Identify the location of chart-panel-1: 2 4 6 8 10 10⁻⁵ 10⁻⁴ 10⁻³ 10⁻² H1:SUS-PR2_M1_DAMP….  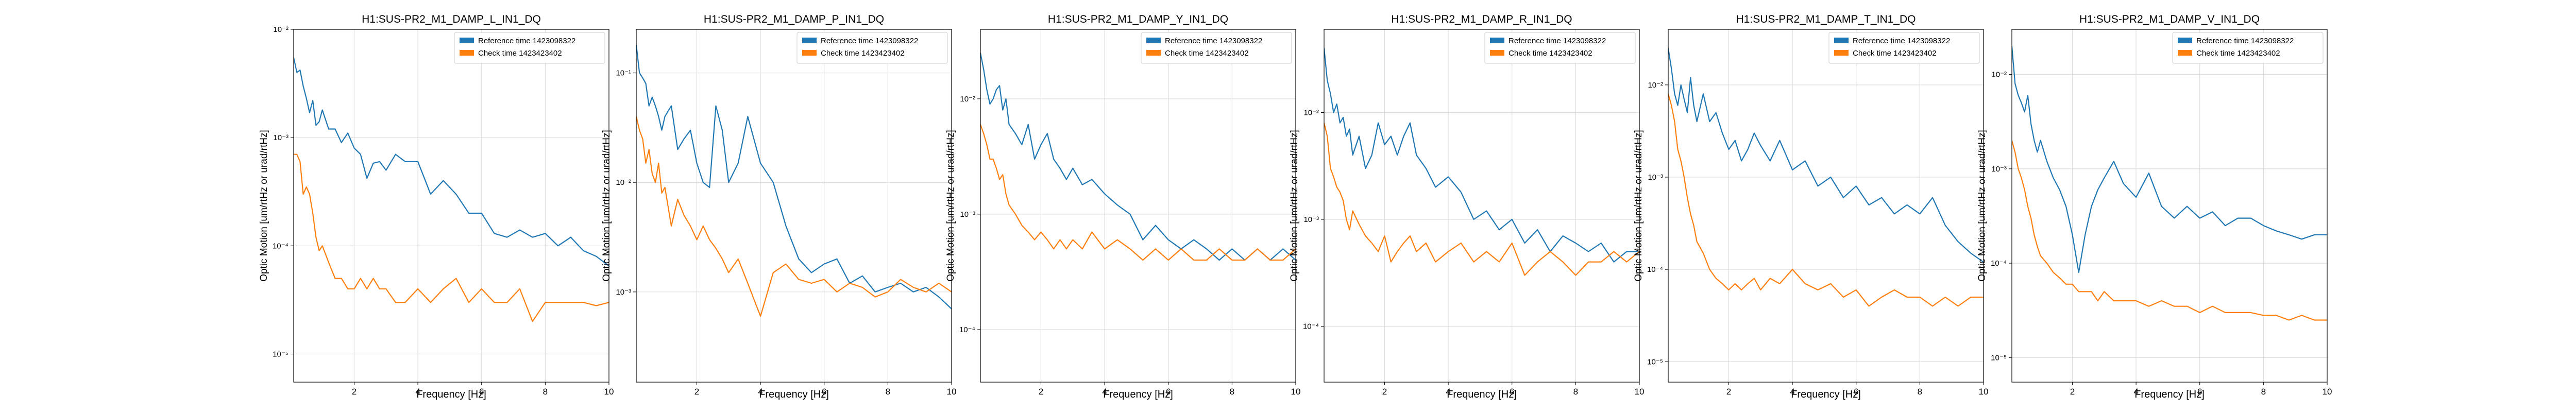
(436, 206).